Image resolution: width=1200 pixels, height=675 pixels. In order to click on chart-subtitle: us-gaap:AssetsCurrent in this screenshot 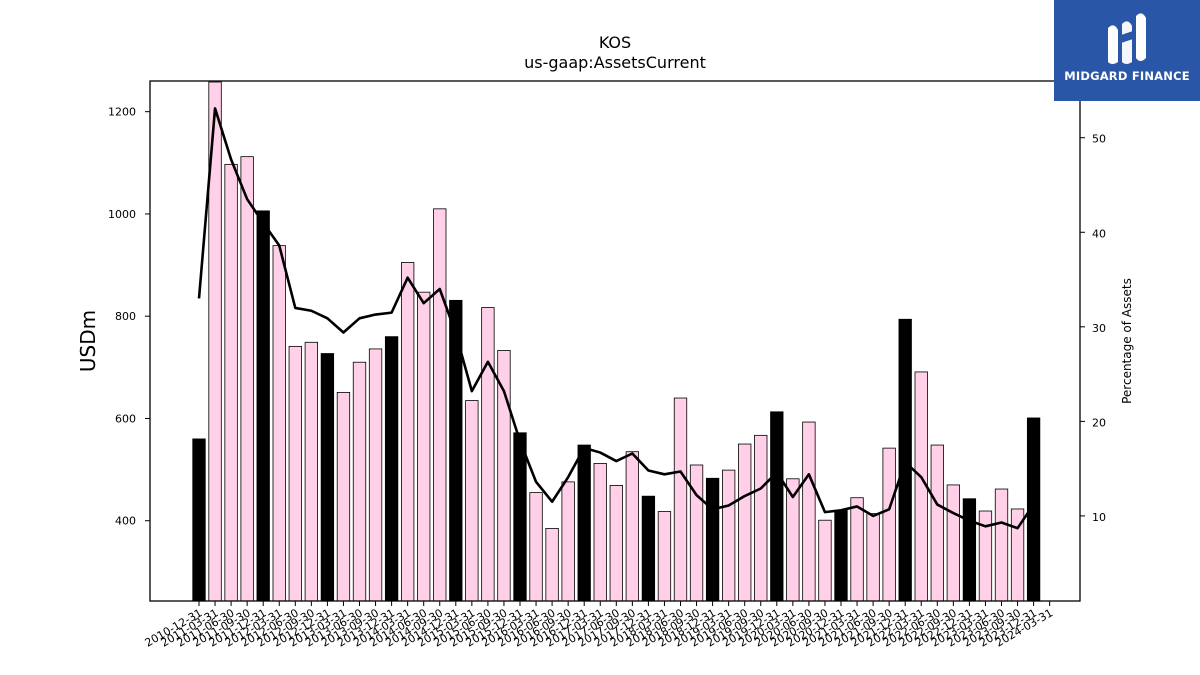, I will do `click(615, 62)`.